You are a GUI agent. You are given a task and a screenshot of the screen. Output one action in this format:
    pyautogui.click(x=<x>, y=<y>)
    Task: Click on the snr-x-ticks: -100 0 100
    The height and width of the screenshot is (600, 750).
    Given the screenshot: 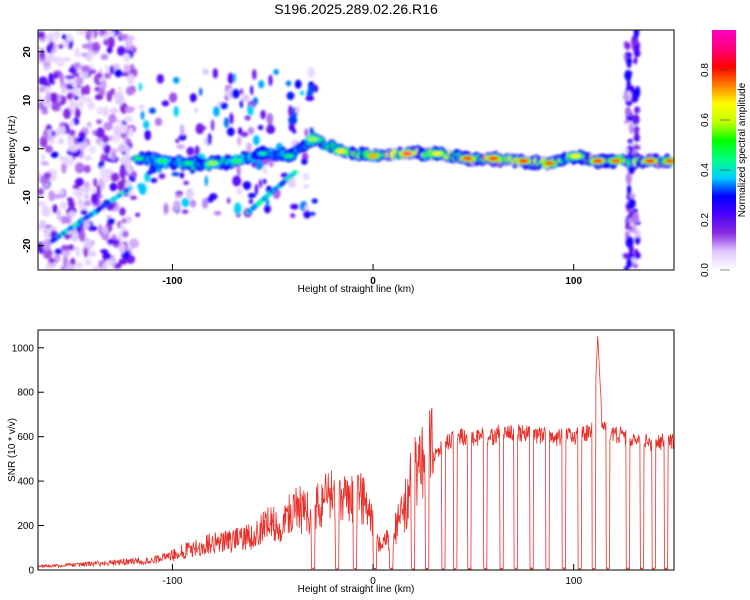 What is the action you would take?
    pyautogui.click(x=372, y=575)
    